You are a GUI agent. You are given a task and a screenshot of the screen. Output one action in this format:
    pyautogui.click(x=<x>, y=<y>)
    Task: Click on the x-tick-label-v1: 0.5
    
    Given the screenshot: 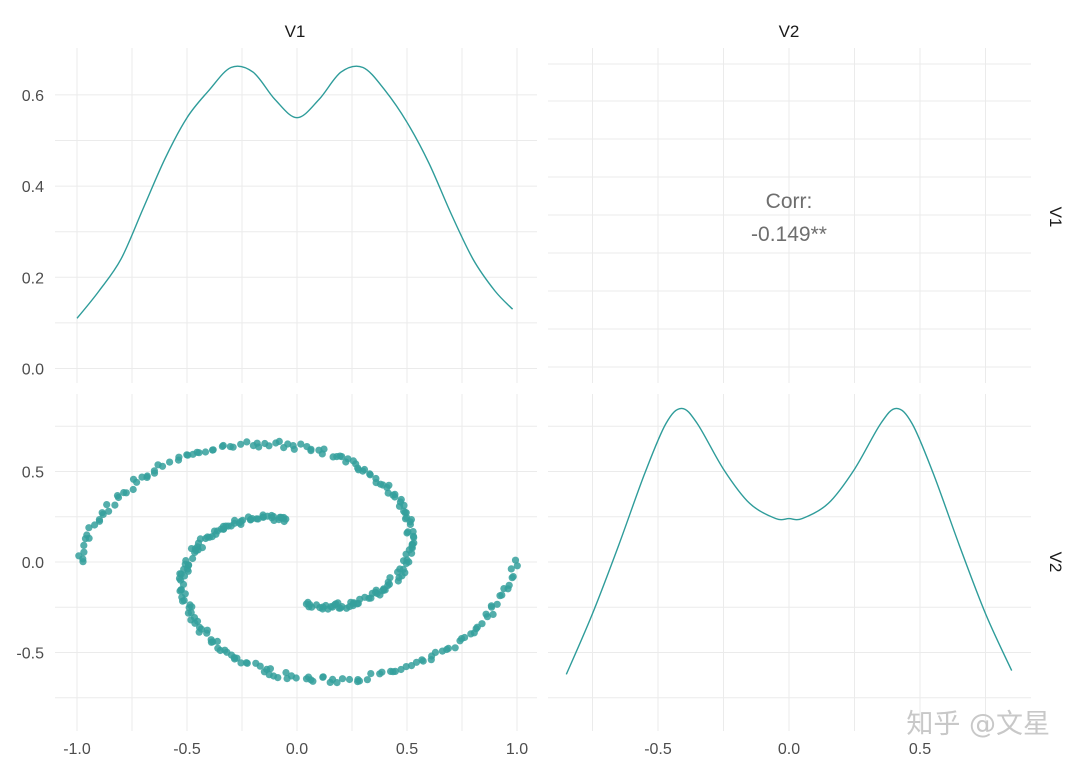 What is the action you would take?
    pyautogui.click(x=407, y=749)
    